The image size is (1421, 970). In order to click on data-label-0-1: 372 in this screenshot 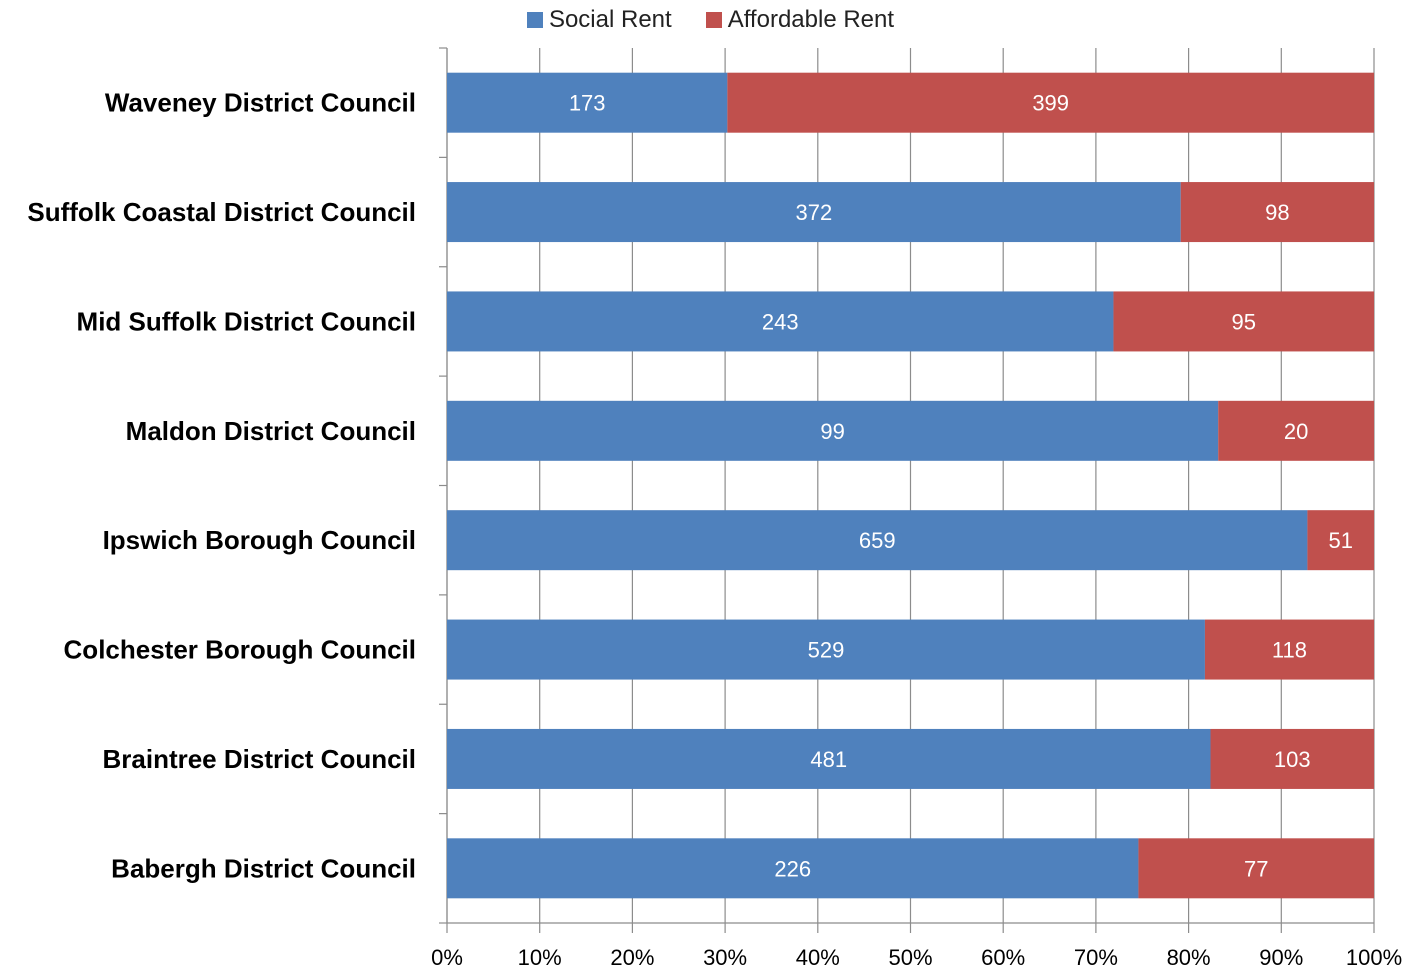, I will do `click(813, 212)`.